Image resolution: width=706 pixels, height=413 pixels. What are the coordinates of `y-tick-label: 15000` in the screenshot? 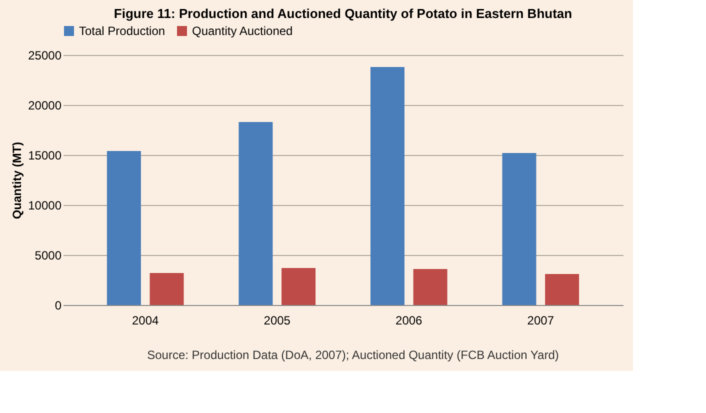 It's located at (45, 155).